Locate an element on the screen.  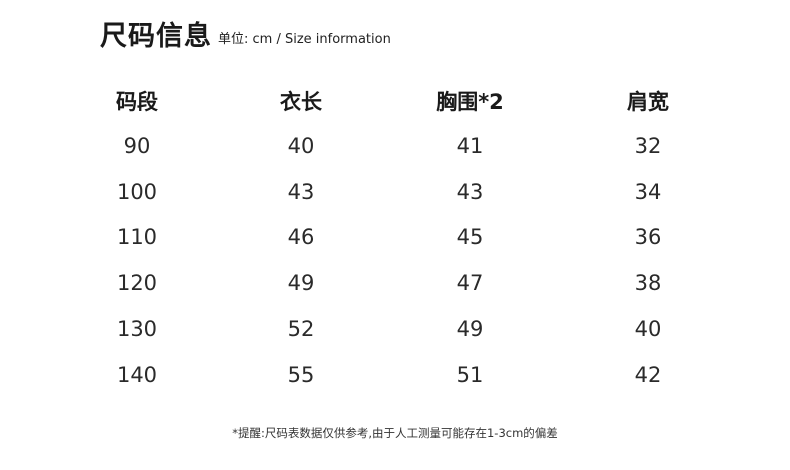
column-header: 衣长 is located at coordinates (301, 102).